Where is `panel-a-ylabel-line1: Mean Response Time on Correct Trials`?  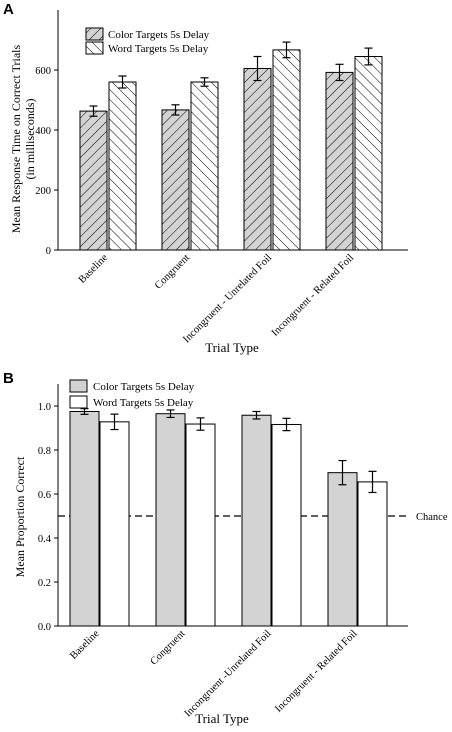
panel-a-ylabel-line1: Mean Response Time on Correct Trials is located at coordinates (16, 139).